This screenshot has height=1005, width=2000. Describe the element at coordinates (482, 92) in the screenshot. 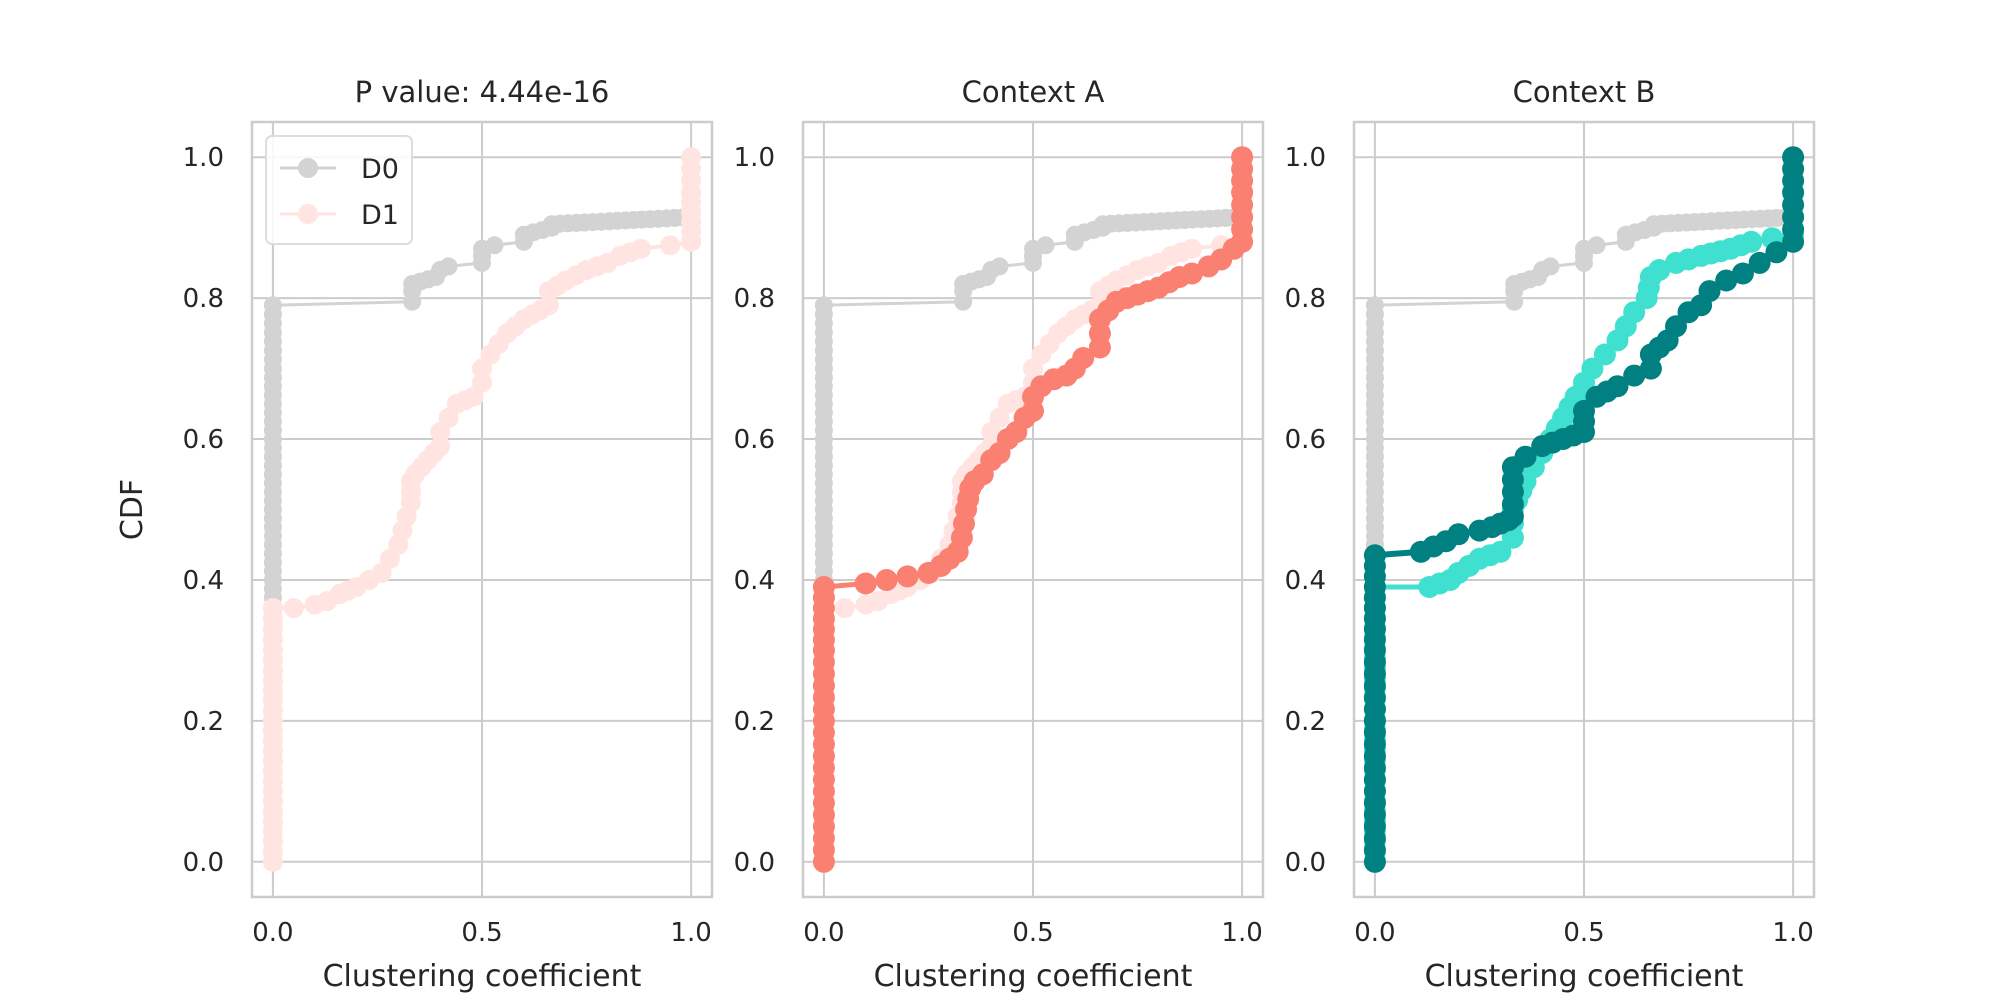

I see `panel-title: P value: 4.44e-16` at that location.